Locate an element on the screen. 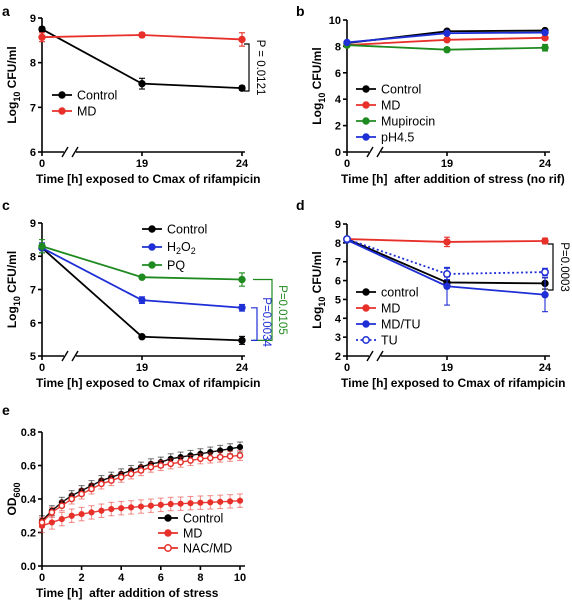  y-axis-title-part: CFU/ml is located at coordinates (12, 68).